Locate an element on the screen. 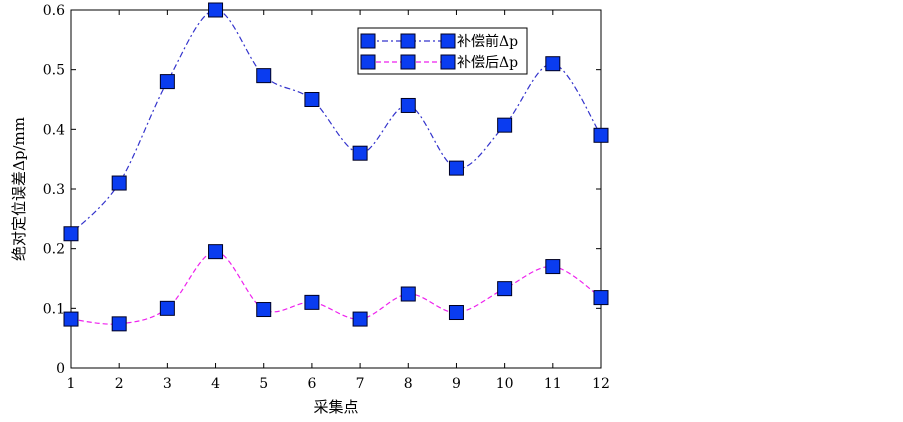 Image resolution: width=903 pixels, height=422 pixels. y-tick-label: 0.1 is located at coordinates (54, 309).